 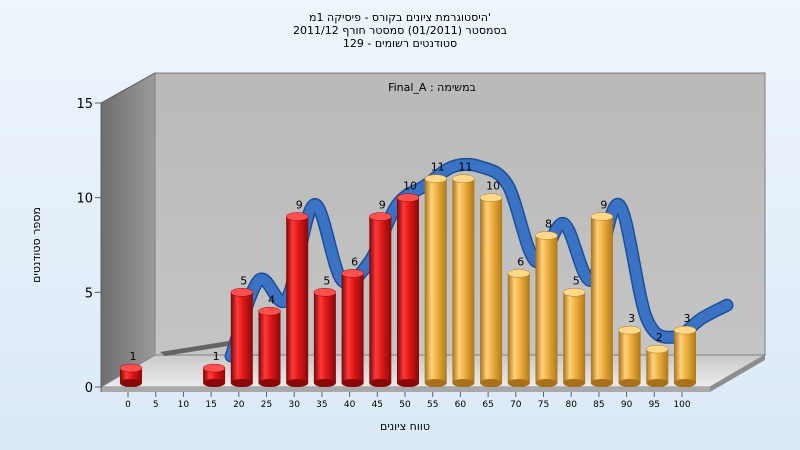 What do you see at coordinates (461, 405) in the screenshot?
I see `x-tick-label: 60` at bounding box center [461, 405].